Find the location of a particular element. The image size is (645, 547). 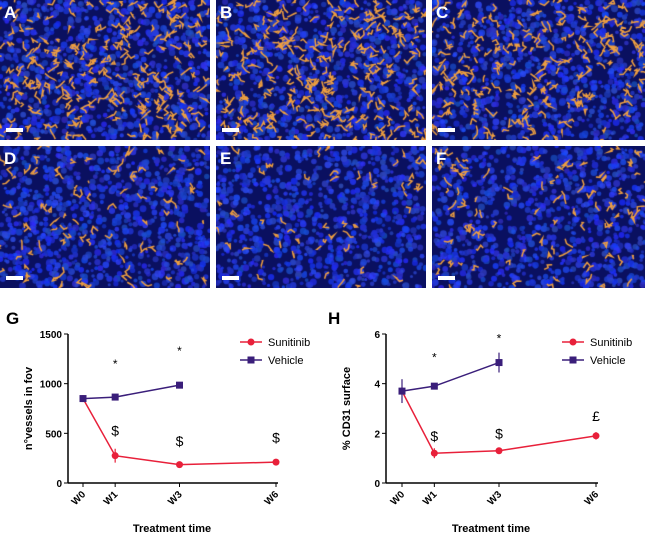

y-tick-label: 1500 is located at coordinates (51, 335).